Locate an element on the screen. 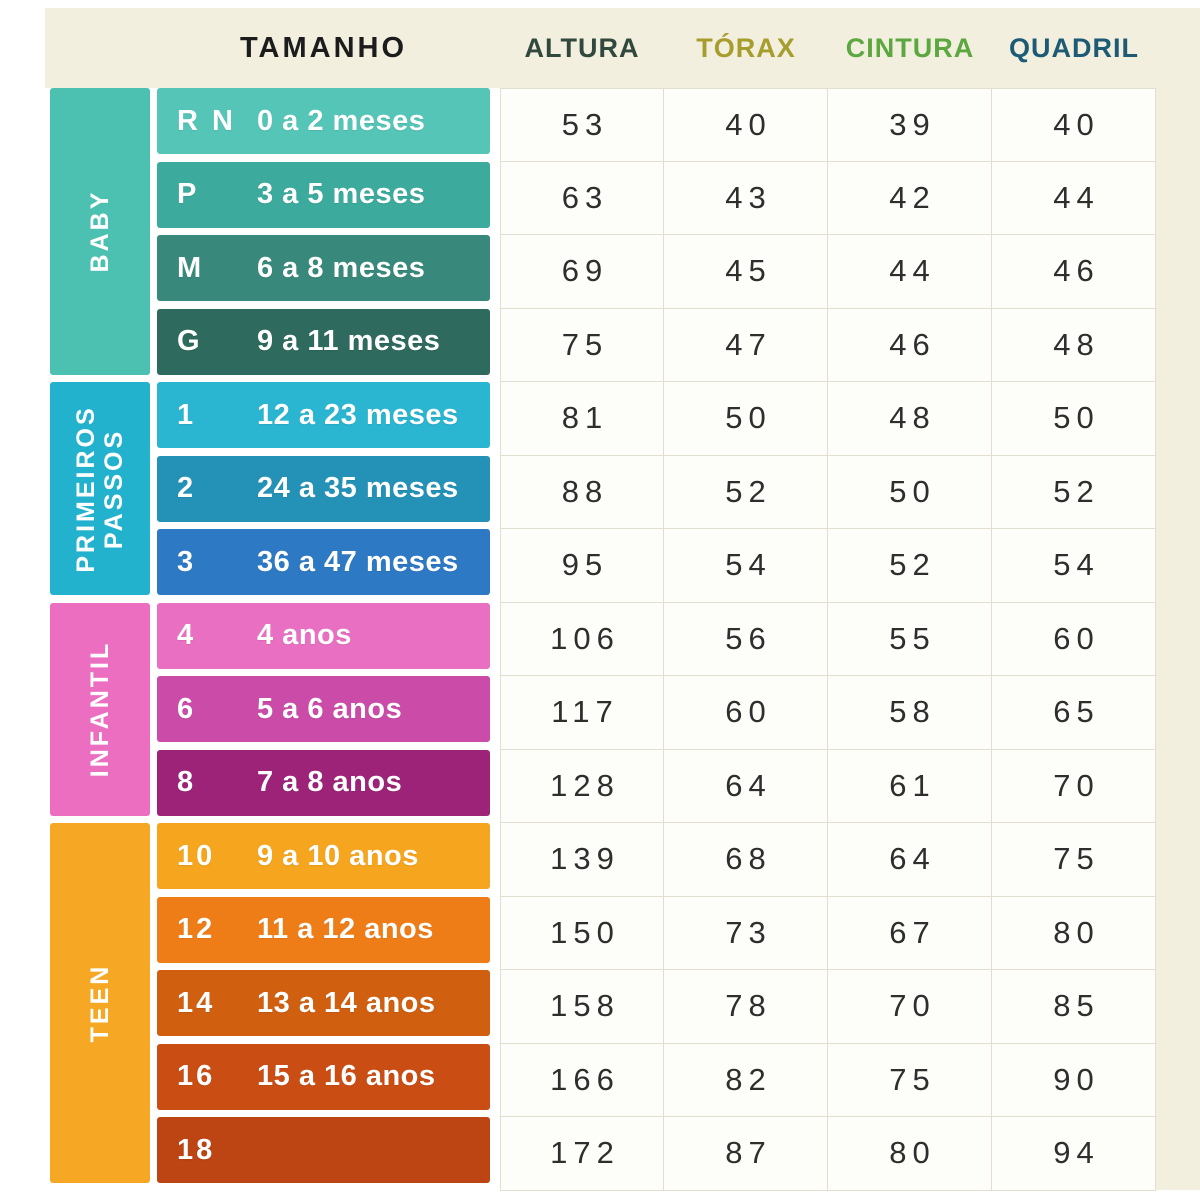 The image size is (1200, 1200). data-cell: 158 is located at coordinates (582, 1007).